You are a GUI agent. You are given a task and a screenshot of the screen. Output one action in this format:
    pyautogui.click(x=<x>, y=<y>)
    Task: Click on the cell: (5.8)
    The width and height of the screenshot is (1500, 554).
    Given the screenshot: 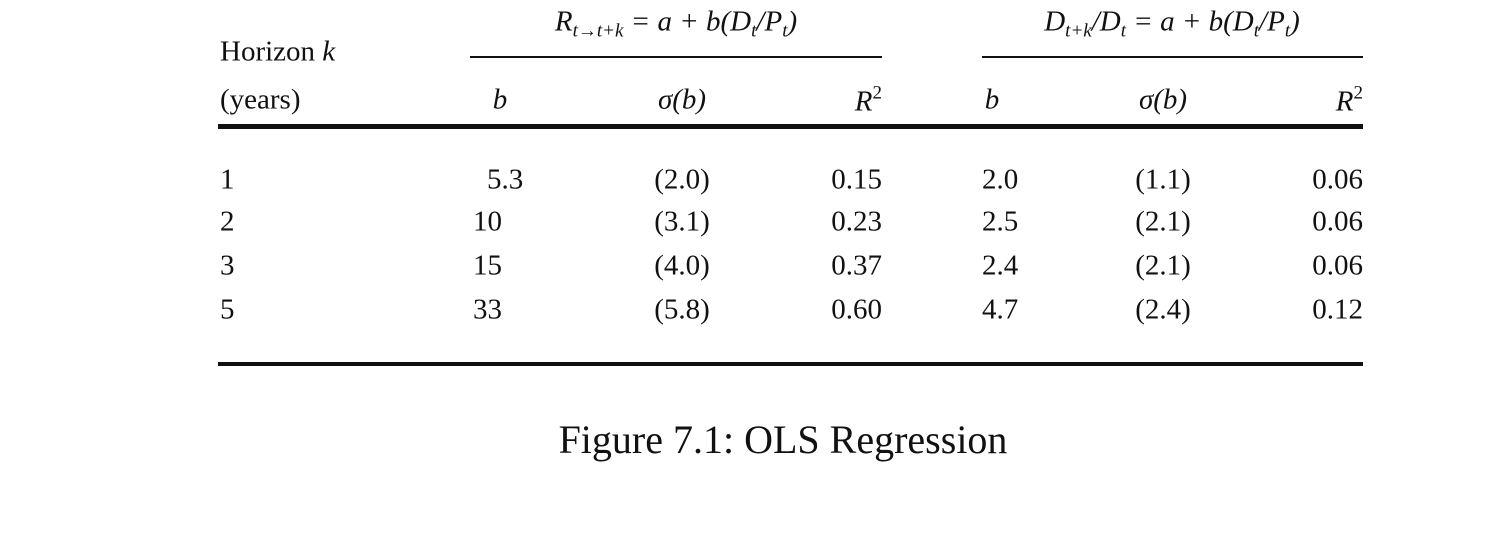 What is the action you would take?
    pyautogui.click(x=682, y=309)
    